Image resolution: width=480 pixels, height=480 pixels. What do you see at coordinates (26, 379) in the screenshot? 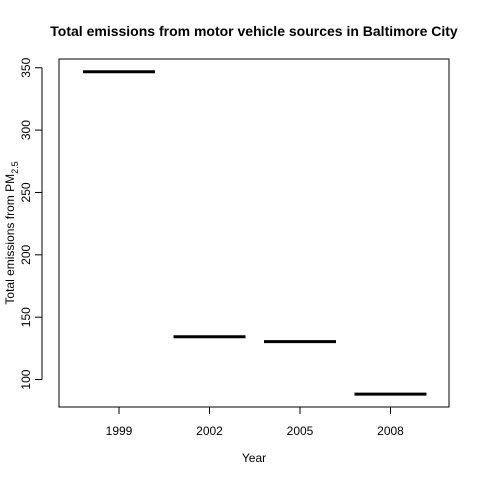
I see `y-tick-label: 100` at bounding box center [26, 379].